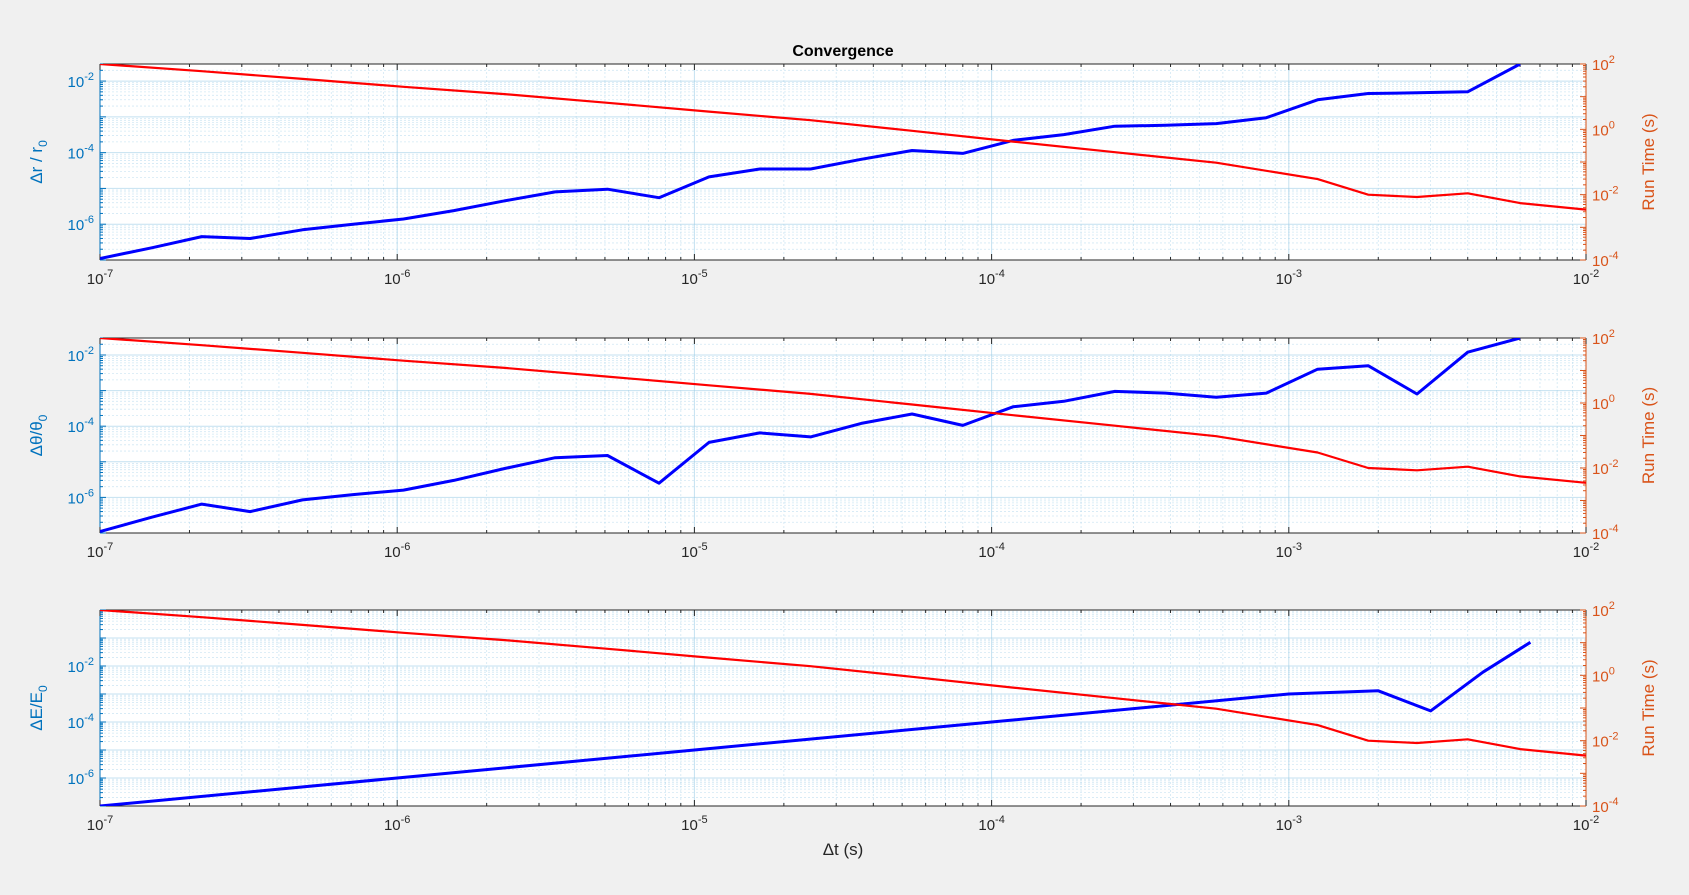 This screenshot has width=1689, height=895. Describe the element at coordinates (843, 849) in the screenshot. I see `x-axis-label: Δt (s)` at that location.